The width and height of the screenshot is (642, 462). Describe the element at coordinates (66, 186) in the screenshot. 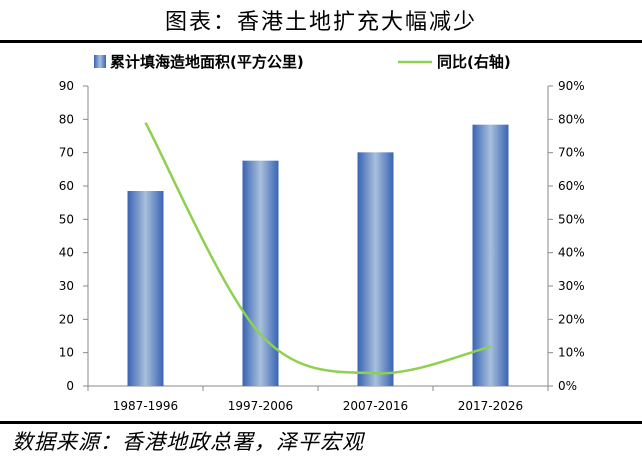

I see `y-left-tick-label: 60` at that location.